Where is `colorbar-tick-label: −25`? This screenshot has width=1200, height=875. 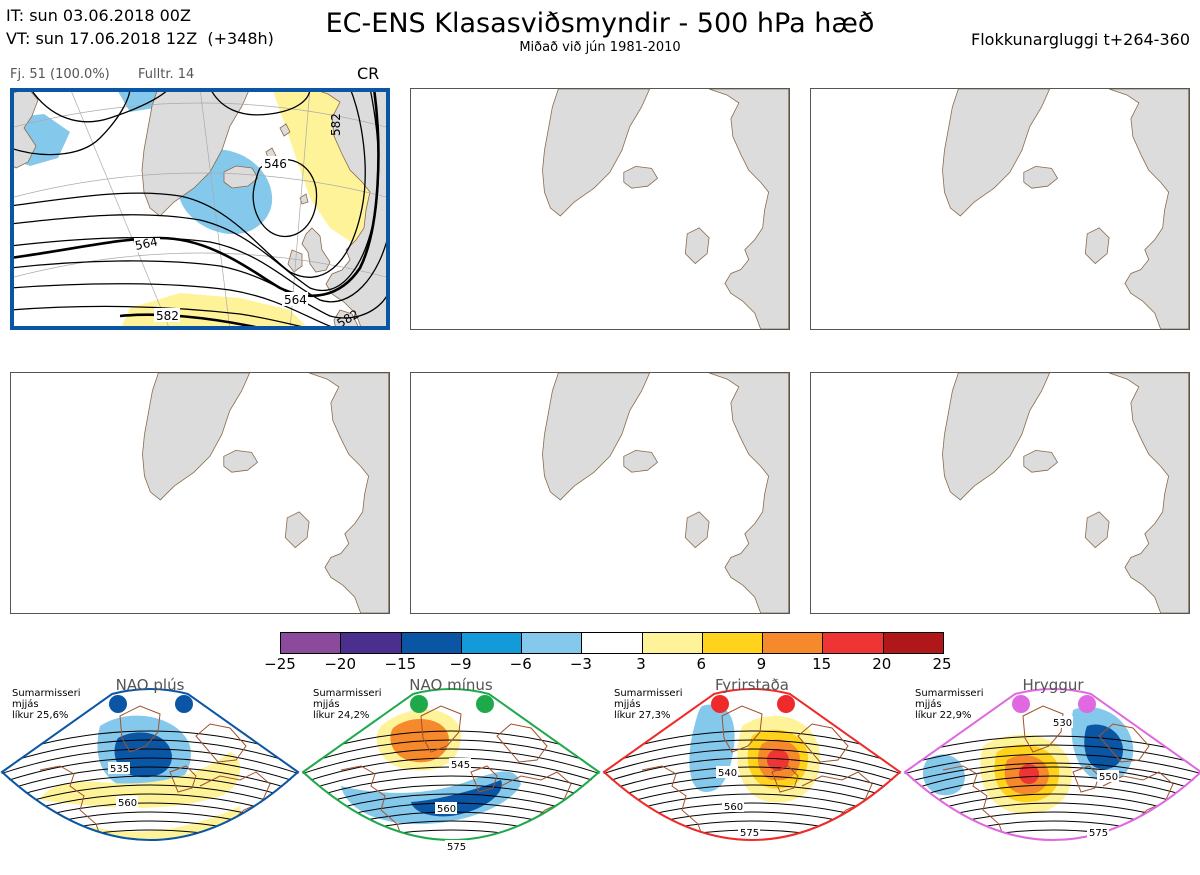
colorbar-tick-label: −25 is located at coordinates (280, 664).